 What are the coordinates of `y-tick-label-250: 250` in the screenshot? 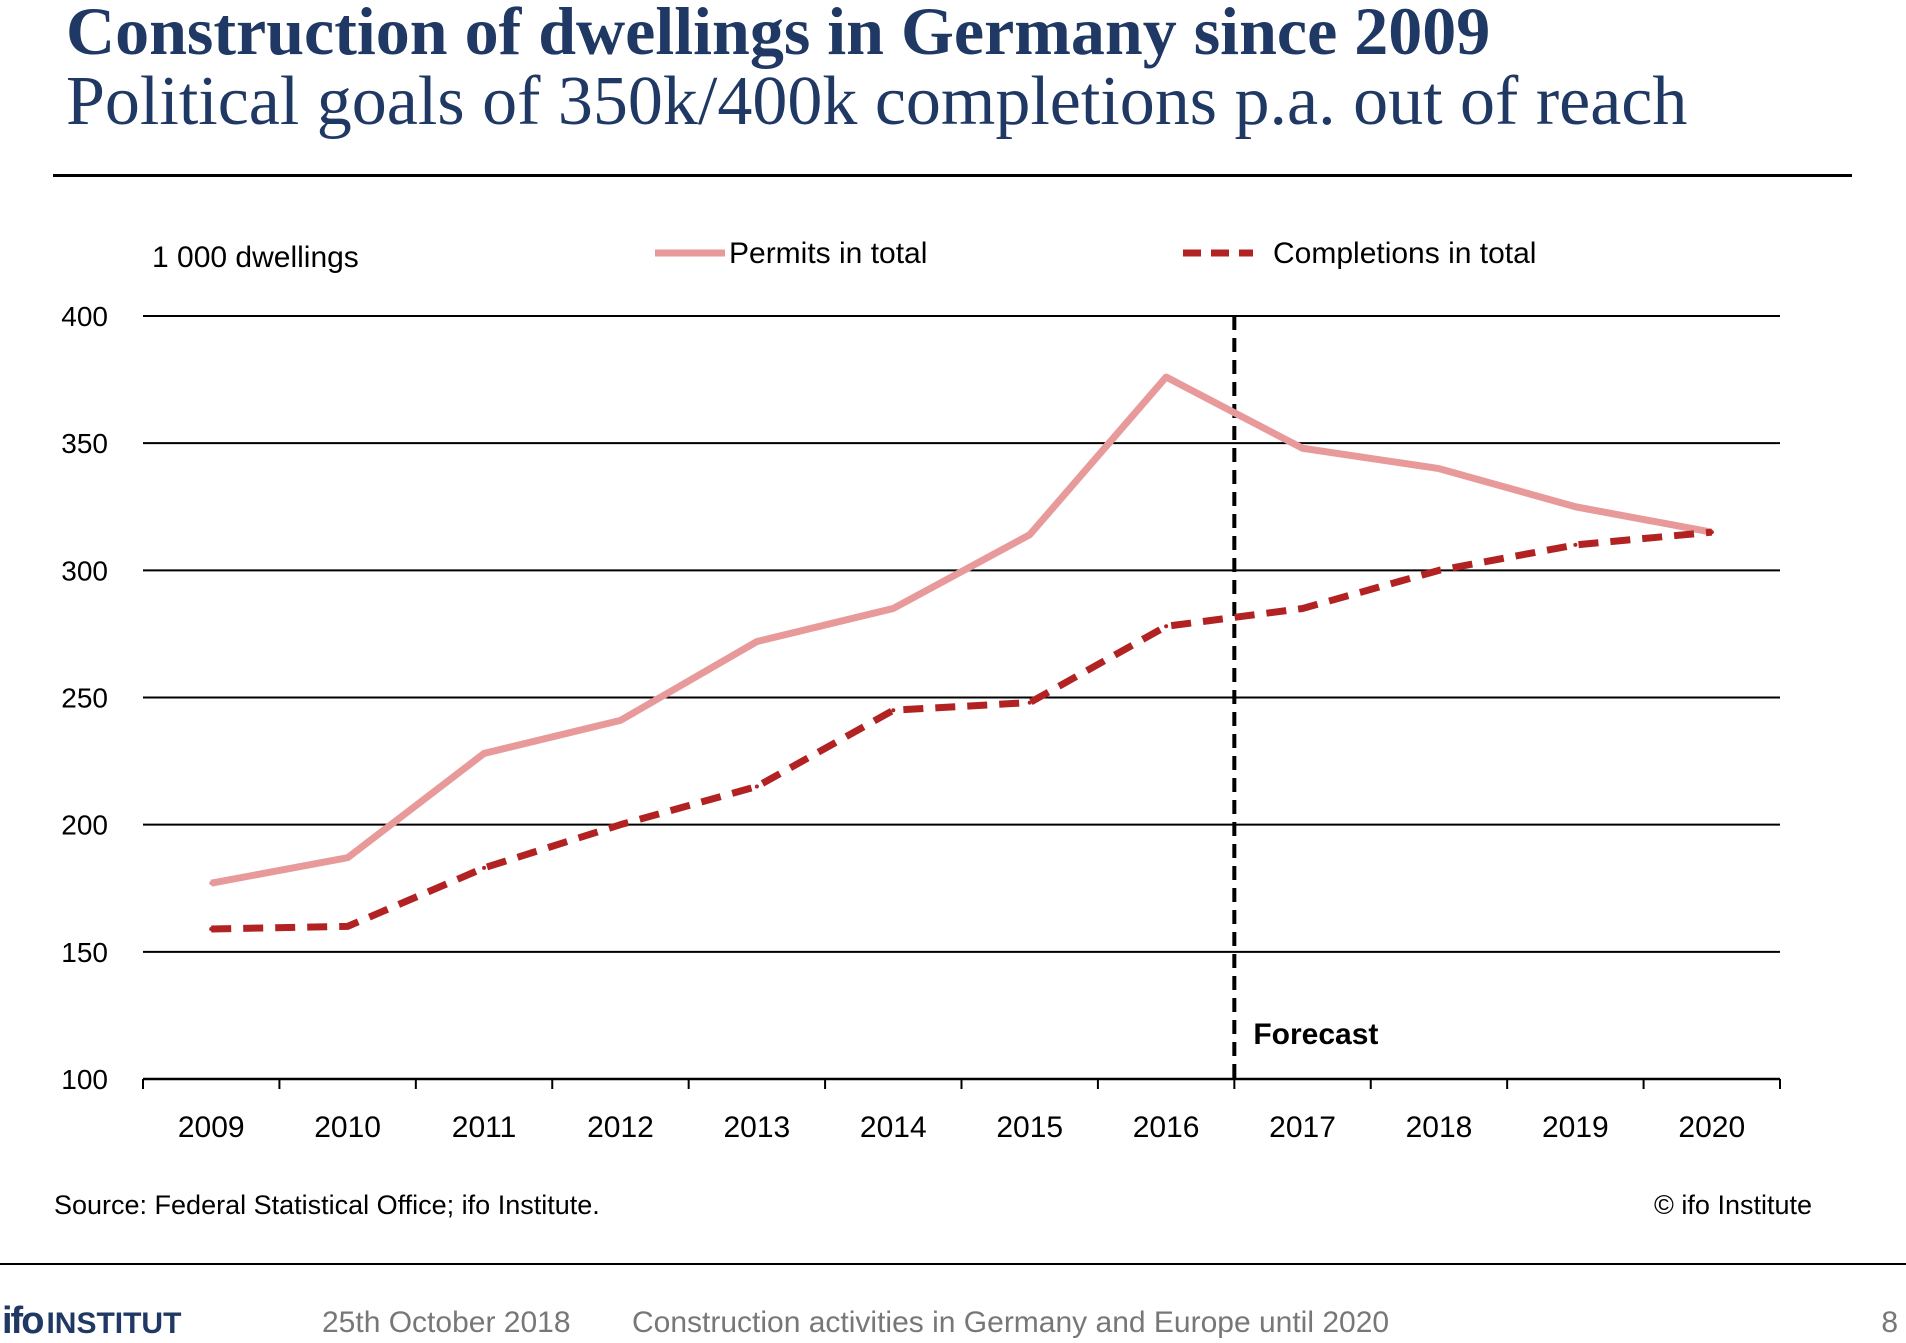 It's located at (84, 698).